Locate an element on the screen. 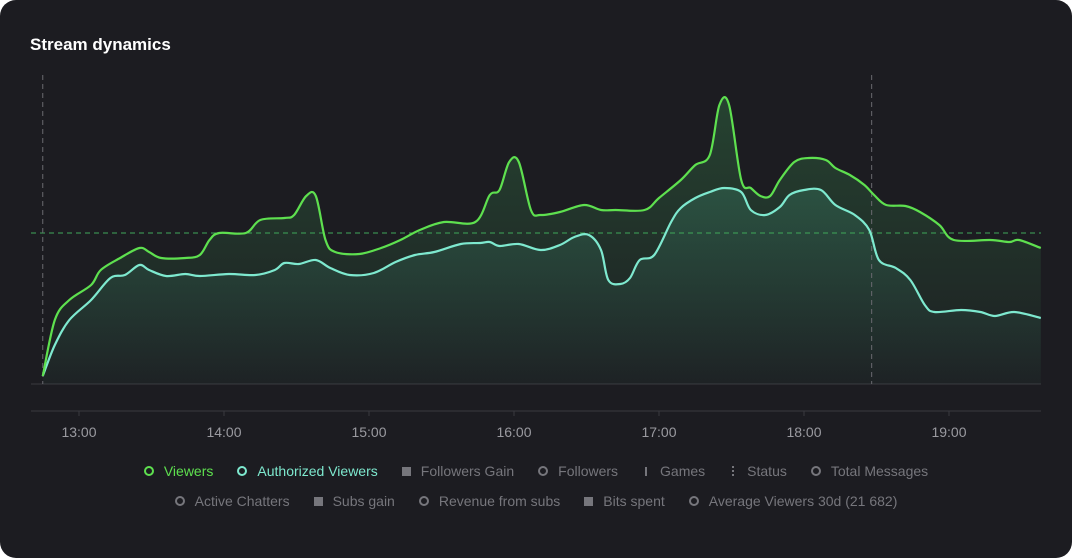 The width and height of the screenshot is (1072, 558). legend-item-followers-gain: Followers Gain is located at coordinates (458, 471).